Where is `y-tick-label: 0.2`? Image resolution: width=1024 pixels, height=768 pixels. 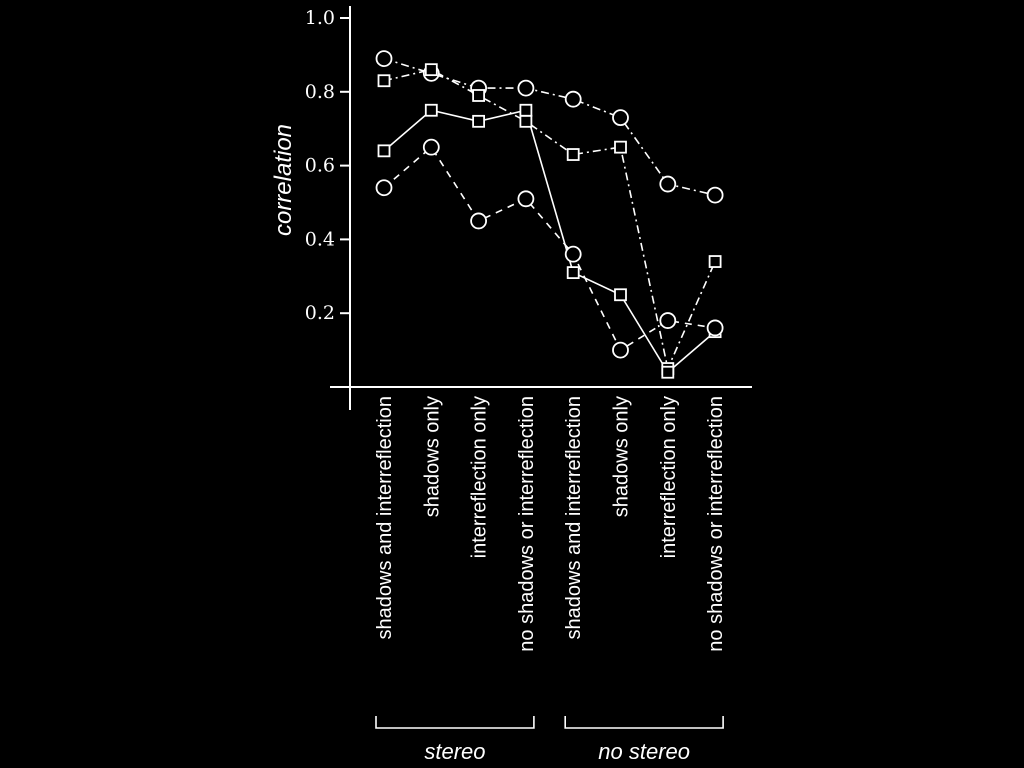 y-tick-label: 0.2 is located at coordinates (320, 313).